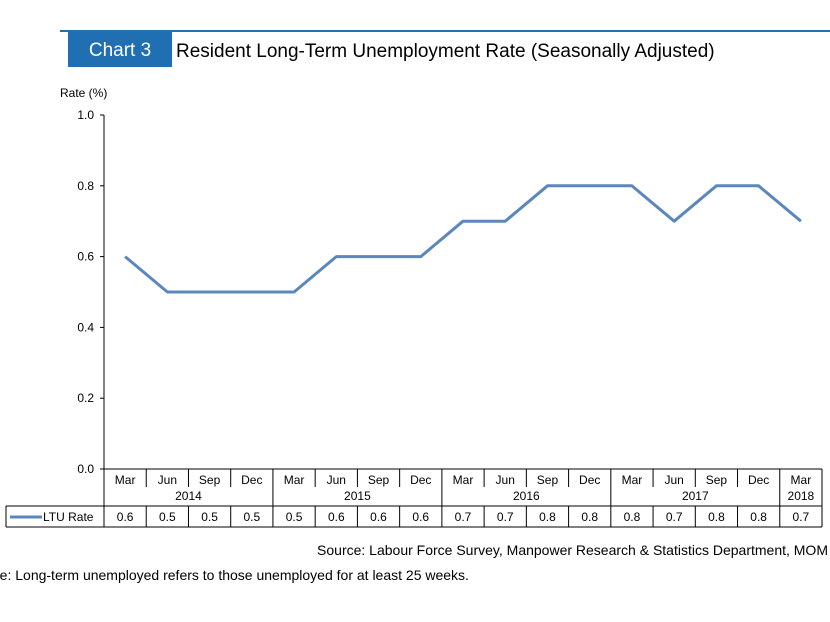 The image size is (830, 622). I want to click on y-axis-label: Rate (%), so click(83, 93).